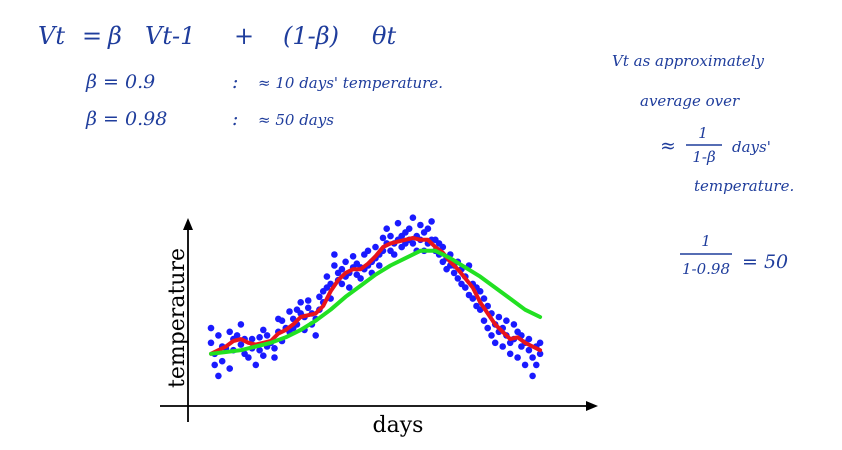 Image resolution: width=842 pixels, height=450 pixels. I want to click on beta-row-2-sep: :, so click(235, 119).